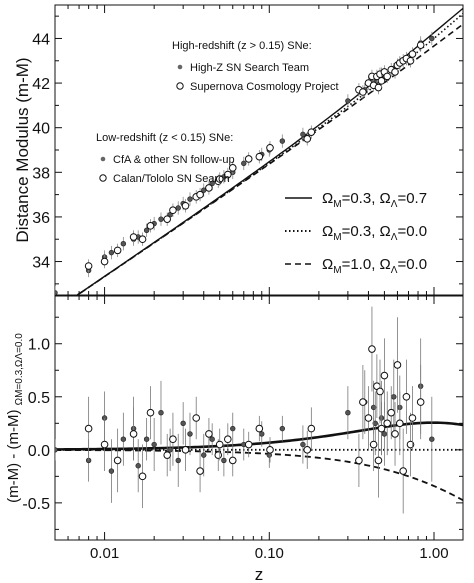  What do you see at coordinates (103, 178) in the screenshot?
I see `legend-marker-calan-tololo` at bounding box center [103, 178].